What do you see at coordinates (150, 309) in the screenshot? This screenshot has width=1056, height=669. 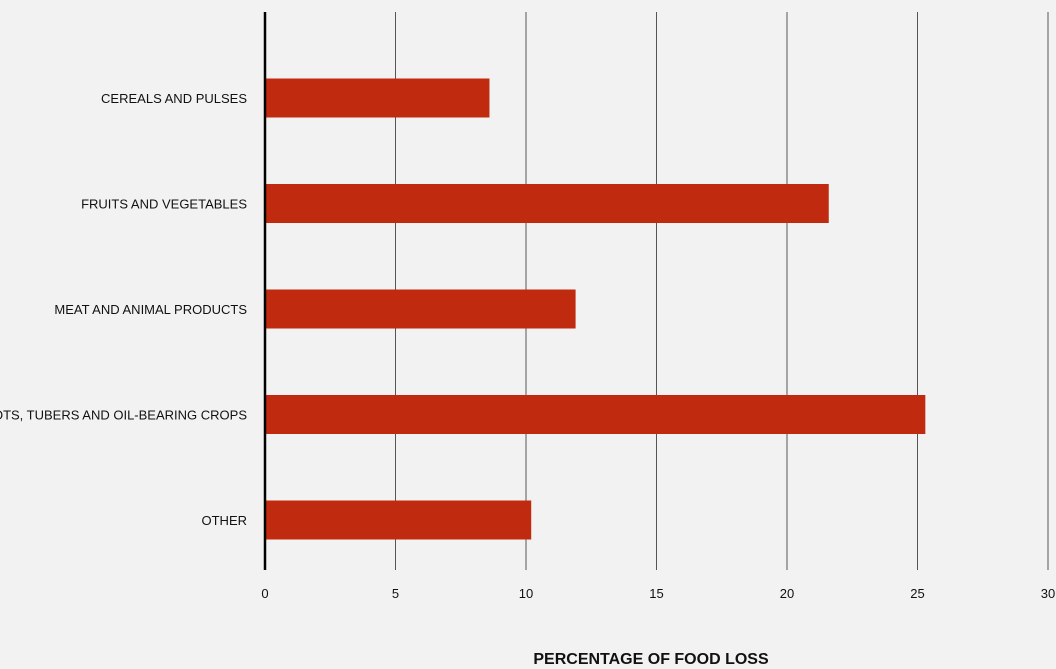 I see `category-label-2: MEAT AND ANIMAL PRODUCTS` at bounding box center [150, 309].